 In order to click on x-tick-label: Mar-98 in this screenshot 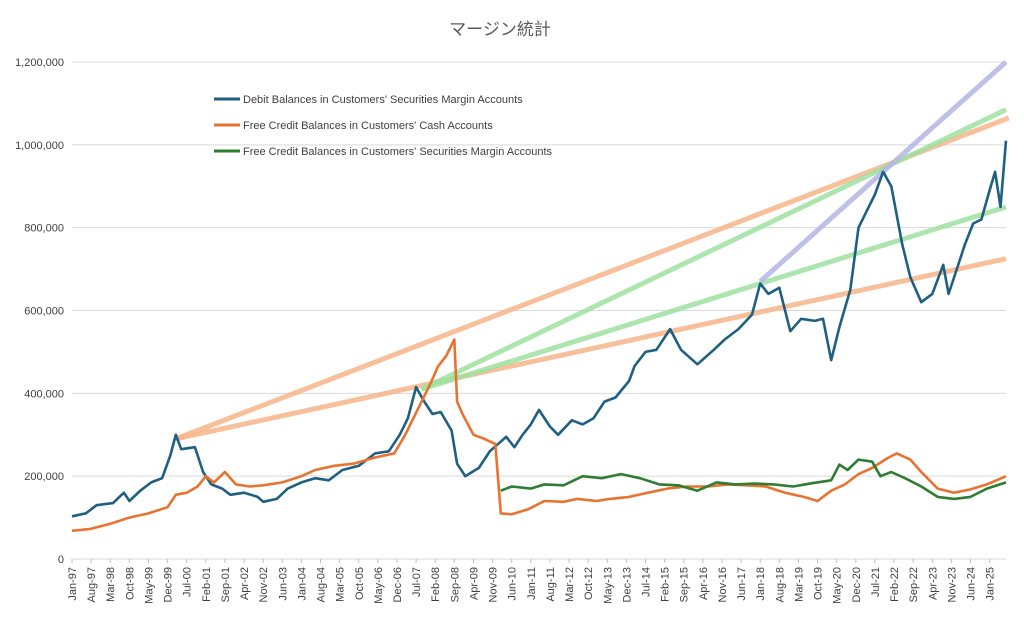, I will do `click(111, 584)`.